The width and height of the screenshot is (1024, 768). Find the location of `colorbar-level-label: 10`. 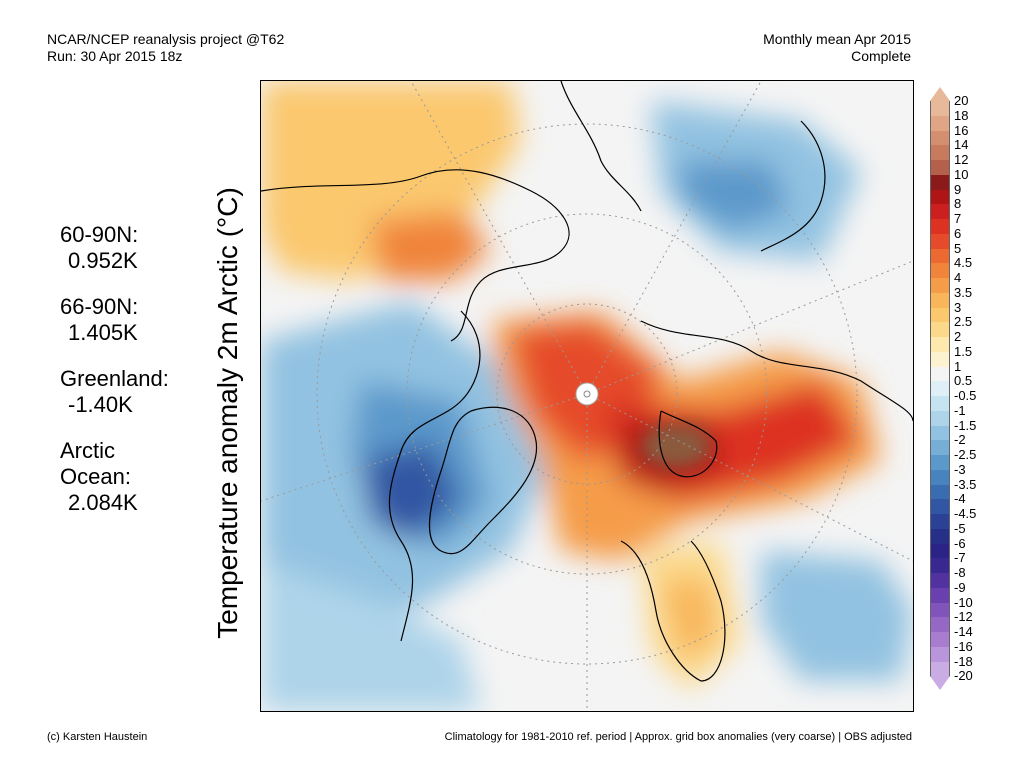

colorbar-level-label: 10 is located at coordinates (961, 174).